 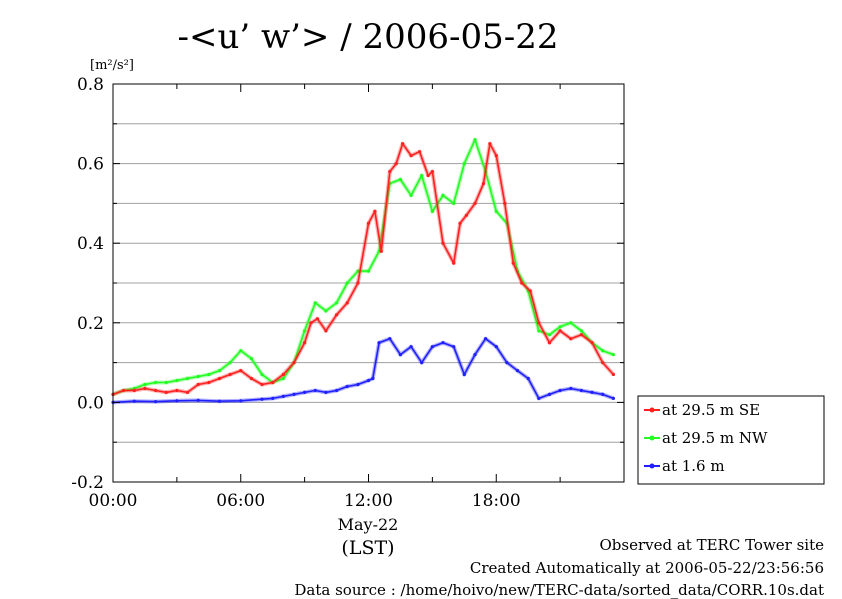 What do you see at coordinates (90, 324) in the screenshot?
I see `y-tick-label: 0.2` at bounding box center [90, 324].